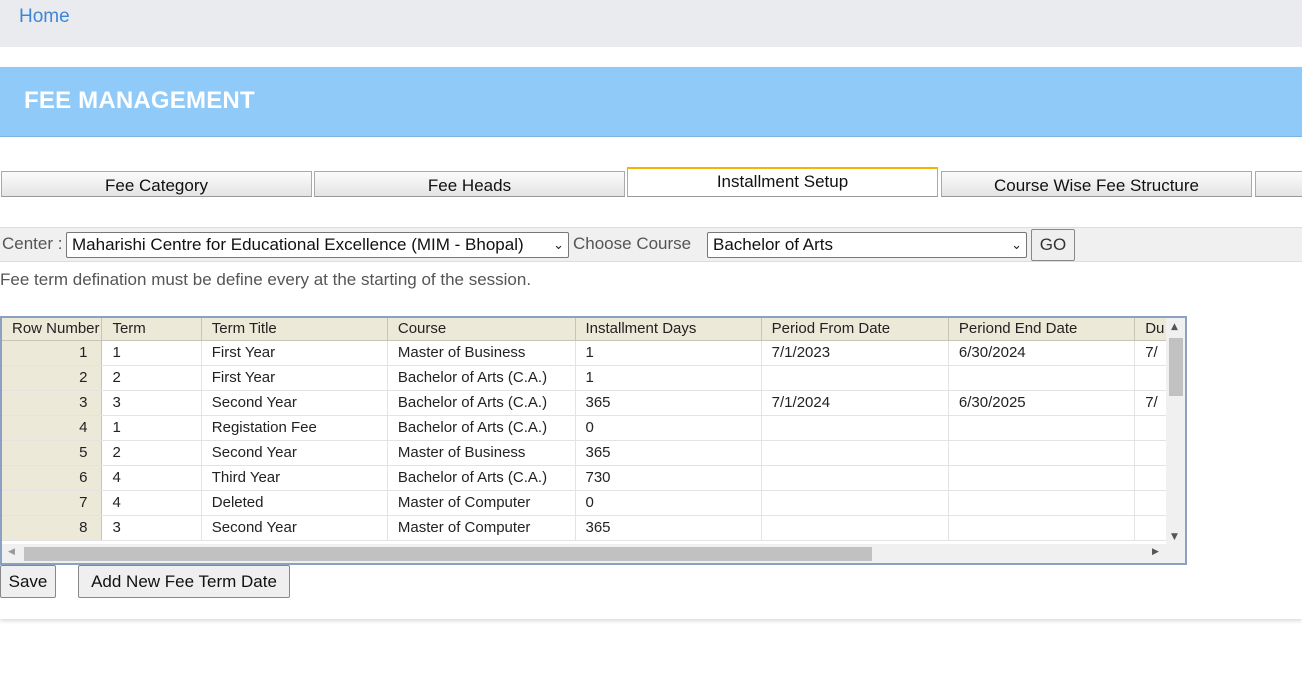 Image resolution: width=1302 pixels, height=690 pixels. Describe the element at coordinates (1042, 353) in the screenshot. I see `table-cell: 6/30/2024` at that location.